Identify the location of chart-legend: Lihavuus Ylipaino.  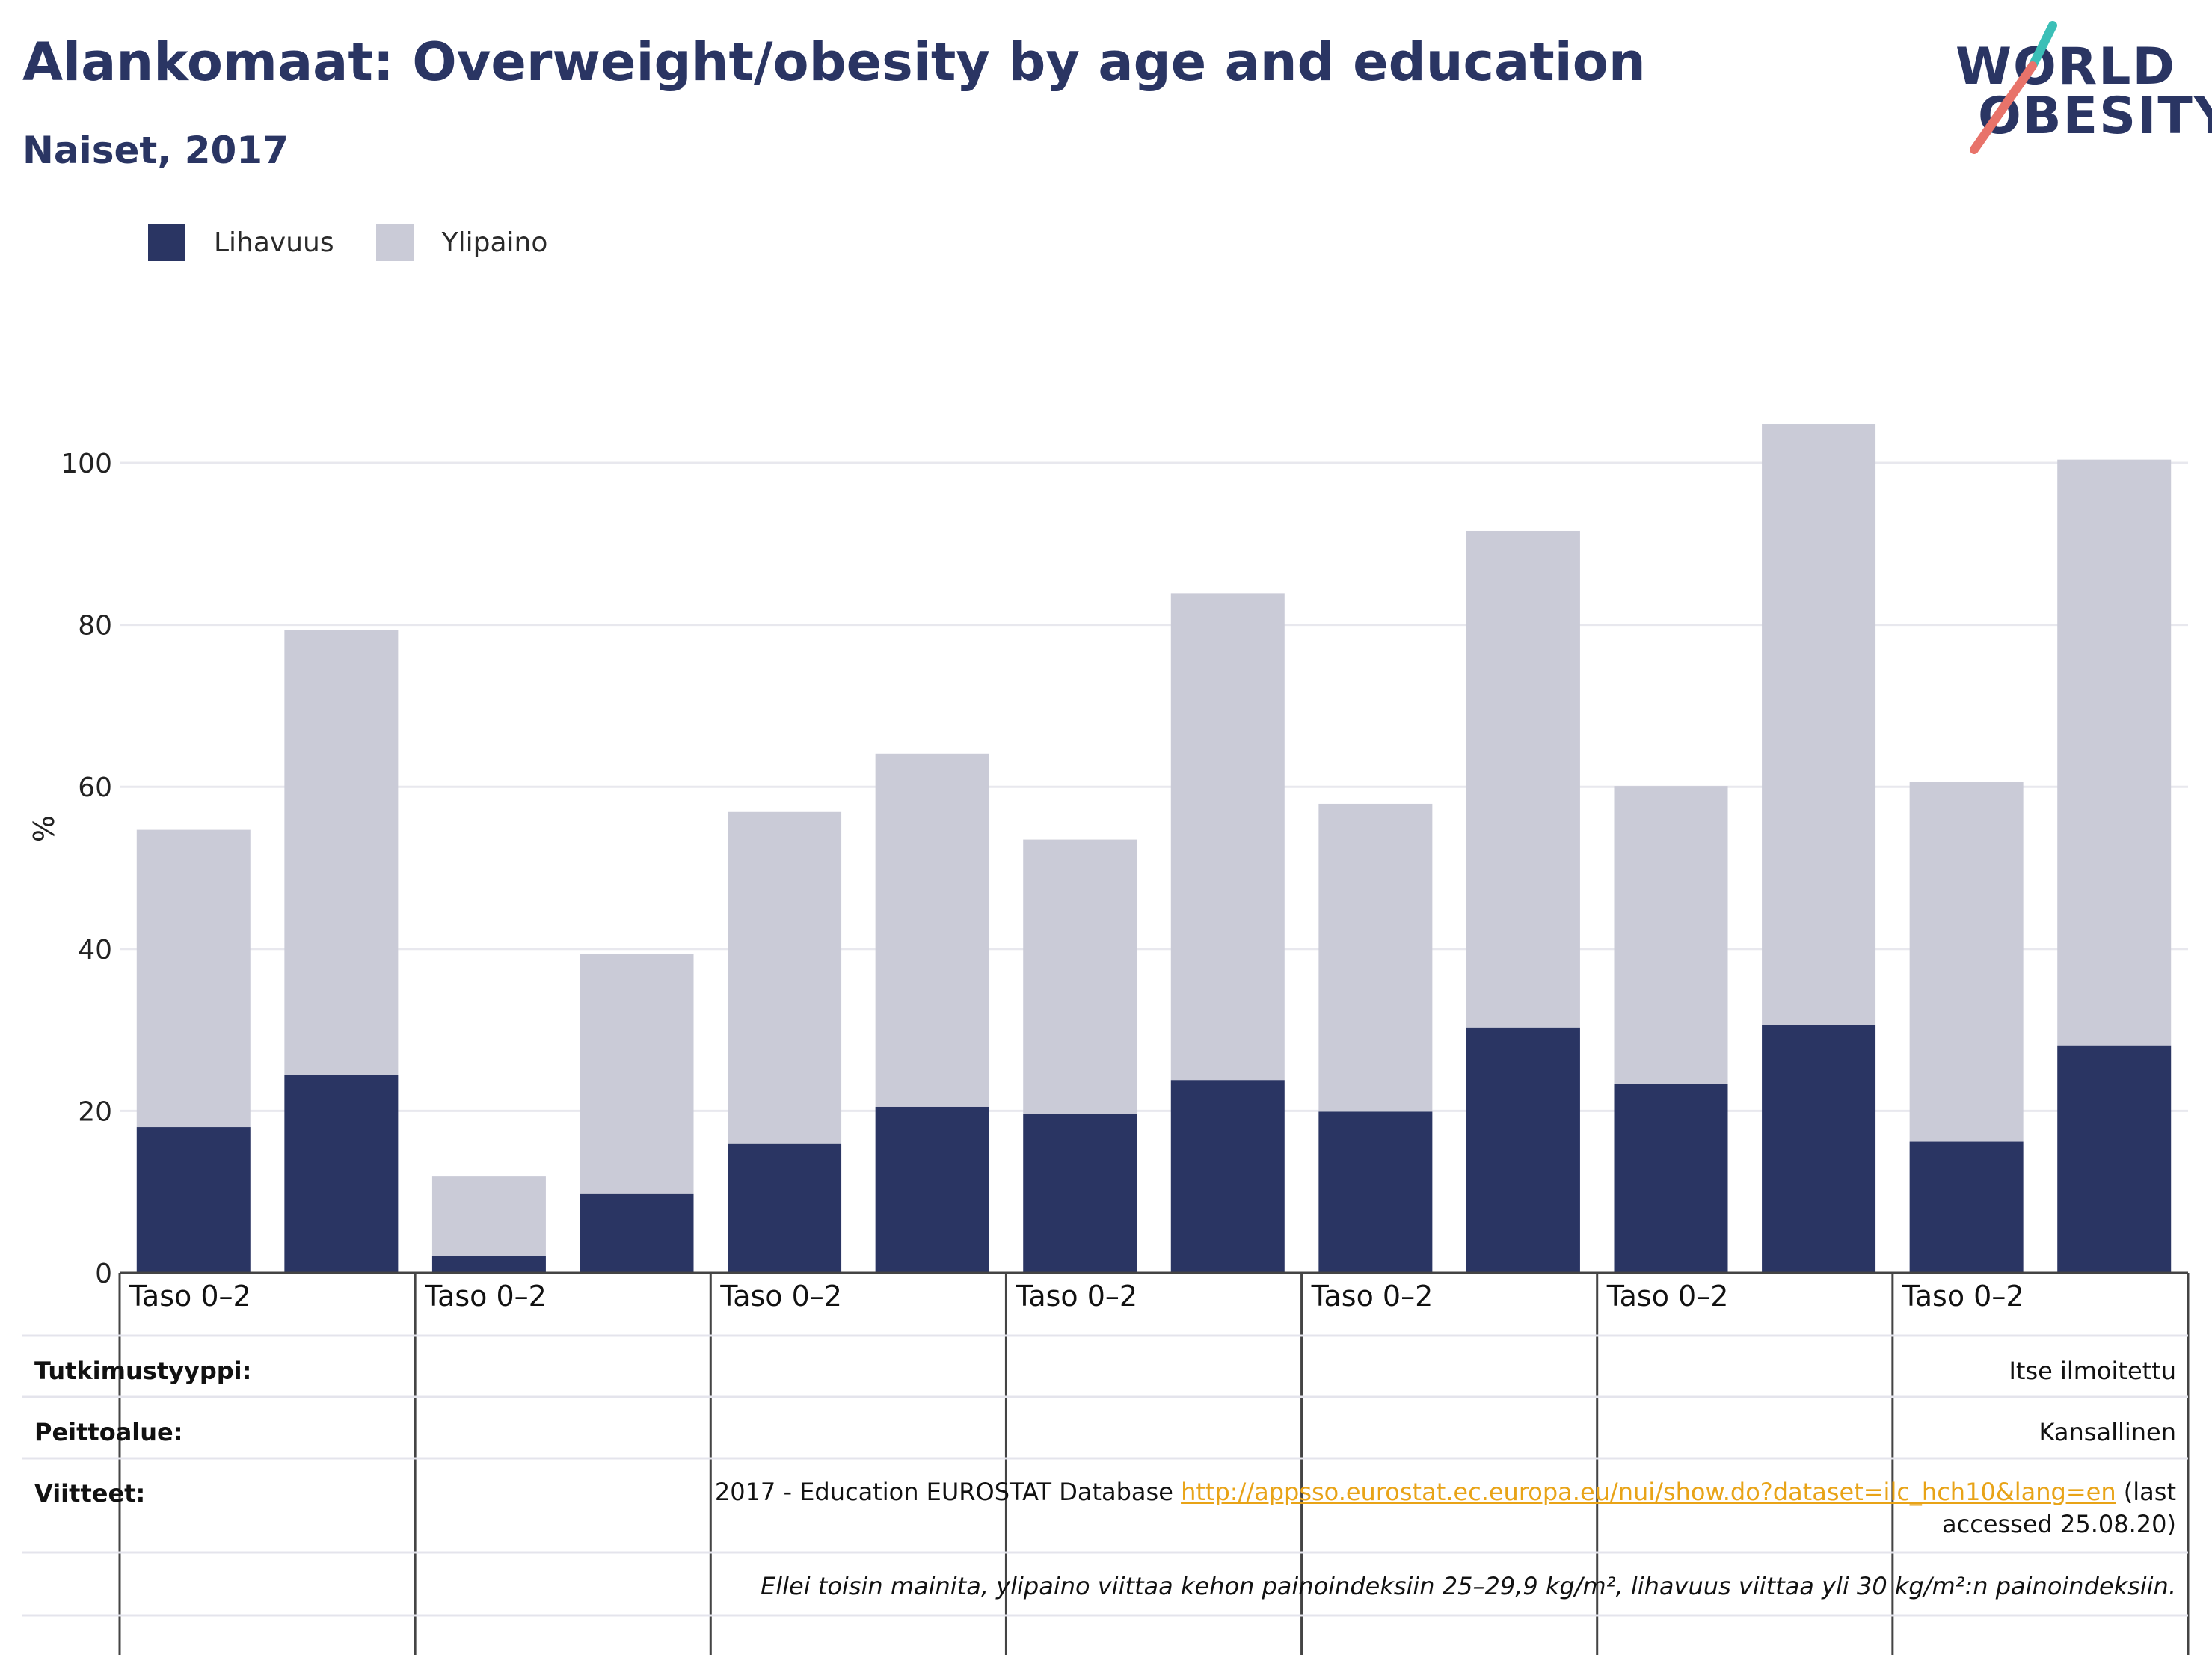
(368, 242).